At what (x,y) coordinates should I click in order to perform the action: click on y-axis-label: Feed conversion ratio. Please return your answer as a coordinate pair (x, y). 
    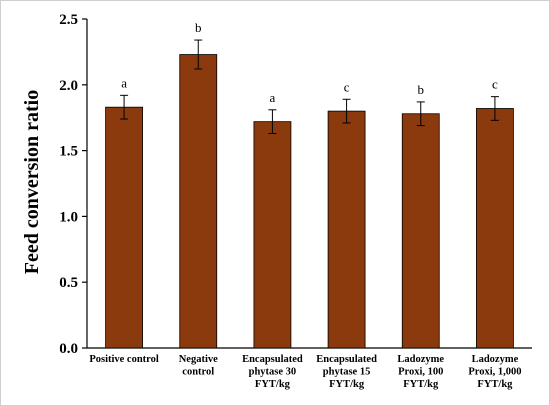
    Looking at the image, I should click on (32, 182).